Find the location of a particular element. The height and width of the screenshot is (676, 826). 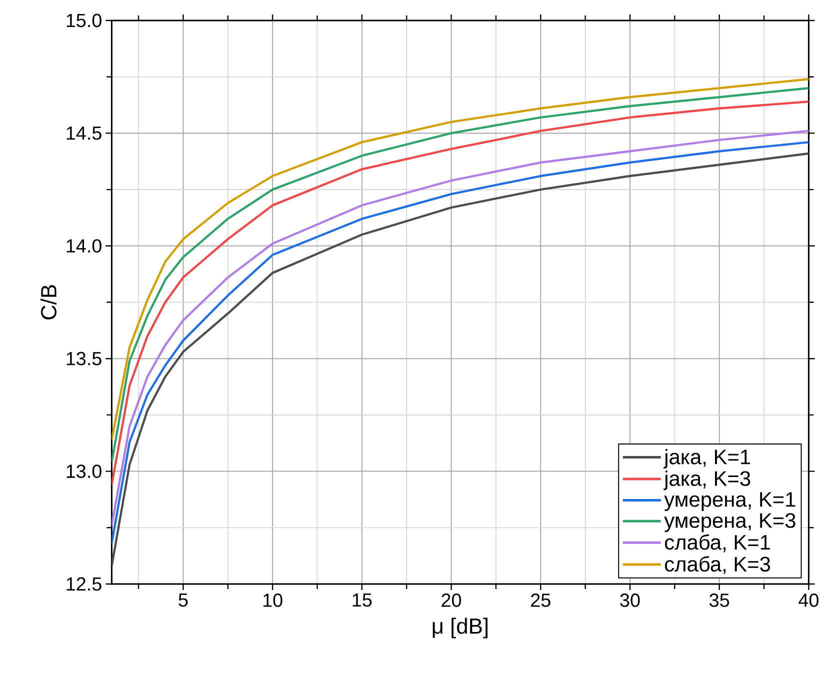

x-tick-label: 5 is located at coordinates (183, 600).